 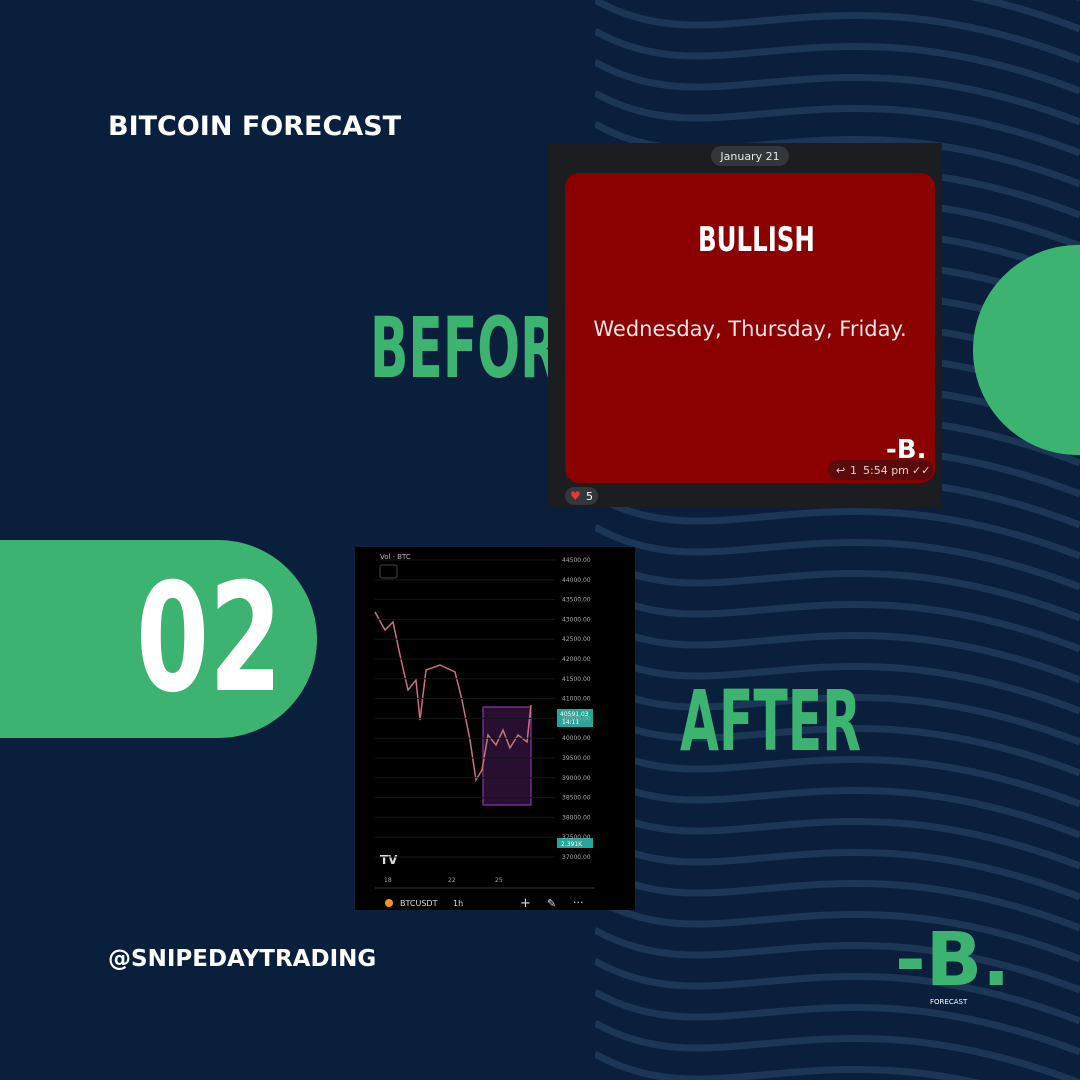 I want to click on reaction-count: 5, so click(x=589, y=496).